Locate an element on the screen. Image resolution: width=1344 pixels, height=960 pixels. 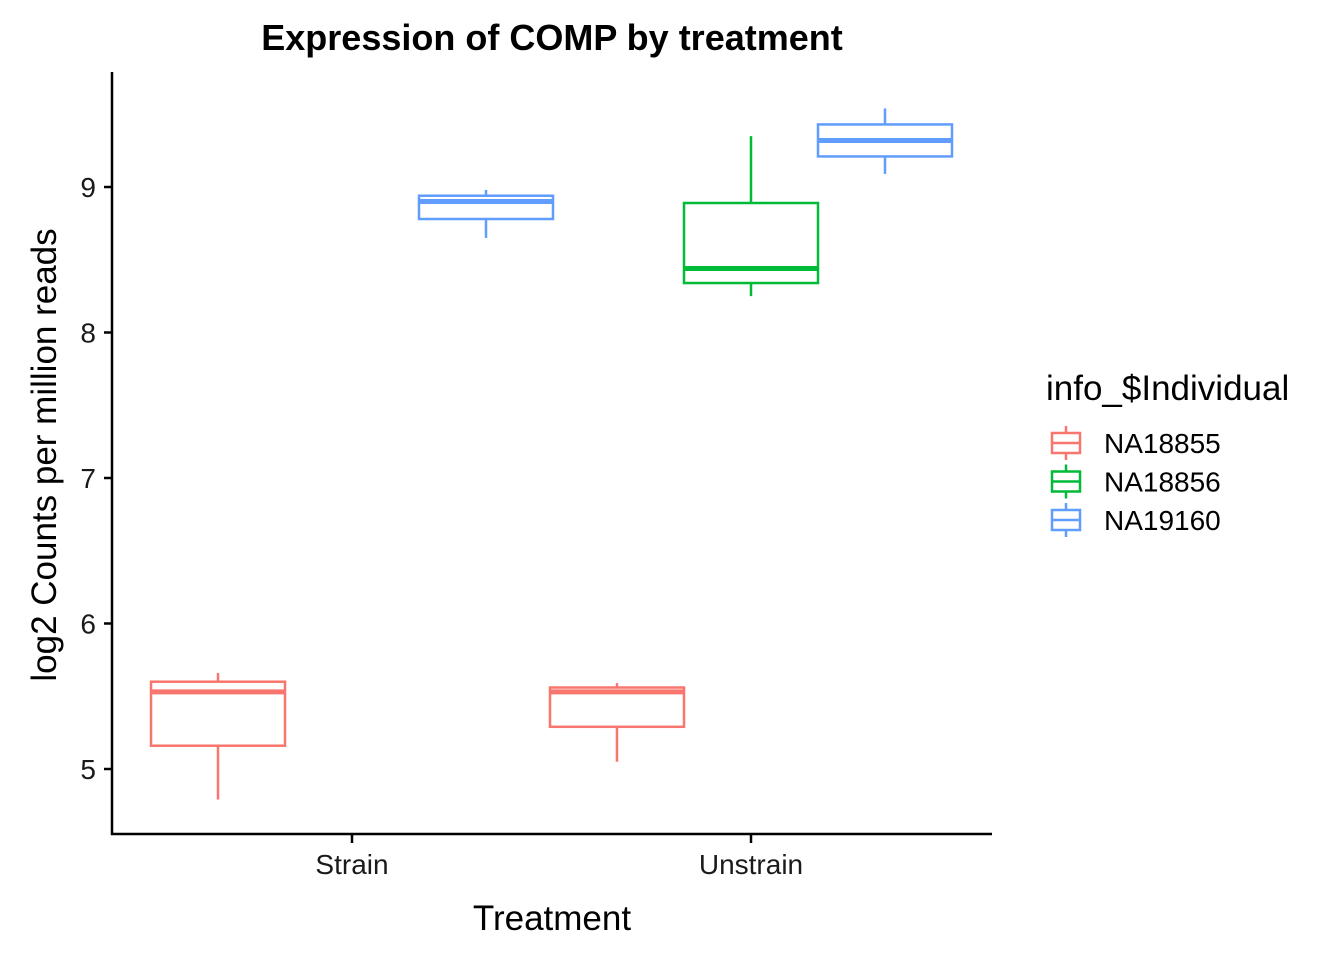
legend-label: NA18855 is located at coordinates (1162, 443).